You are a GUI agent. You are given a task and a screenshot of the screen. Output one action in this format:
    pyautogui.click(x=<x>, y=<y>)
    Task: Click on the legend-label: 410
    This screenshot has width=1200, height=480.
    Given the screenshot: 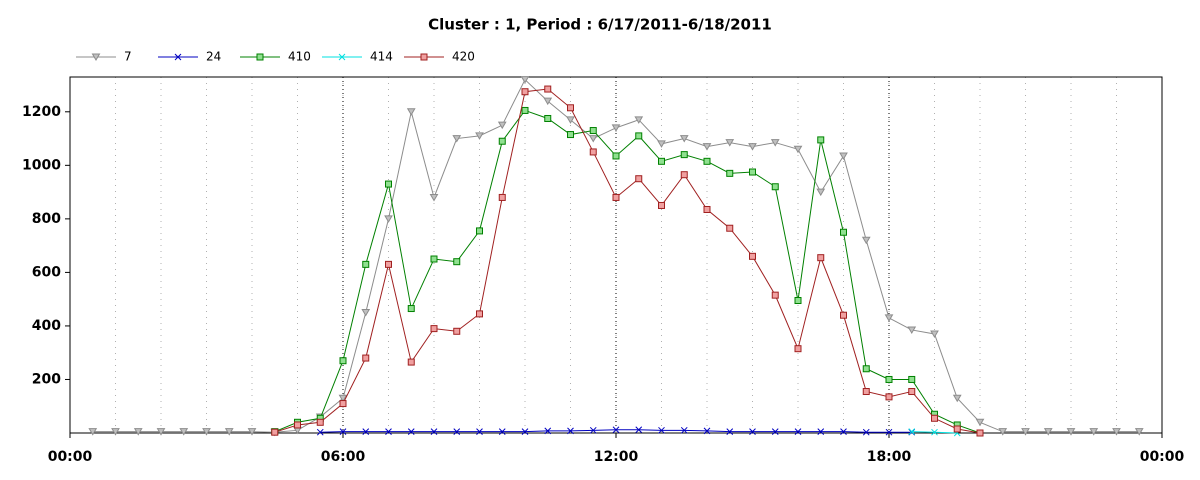 What is the action you would take?
    pyautogui.click(x=299, y=57)
    